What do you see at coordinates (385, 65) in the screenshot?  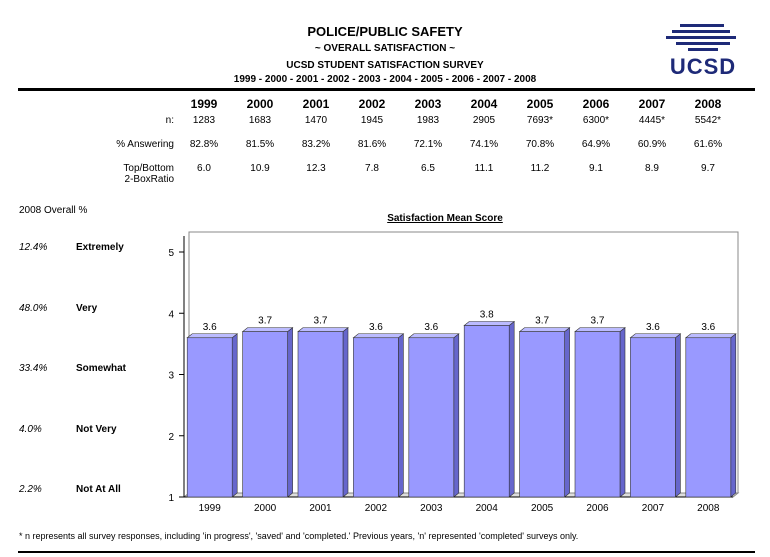 I see `survey-name: UCSD STUDENT SATISFACTION SURVEY` at bounding box center [385, 65].